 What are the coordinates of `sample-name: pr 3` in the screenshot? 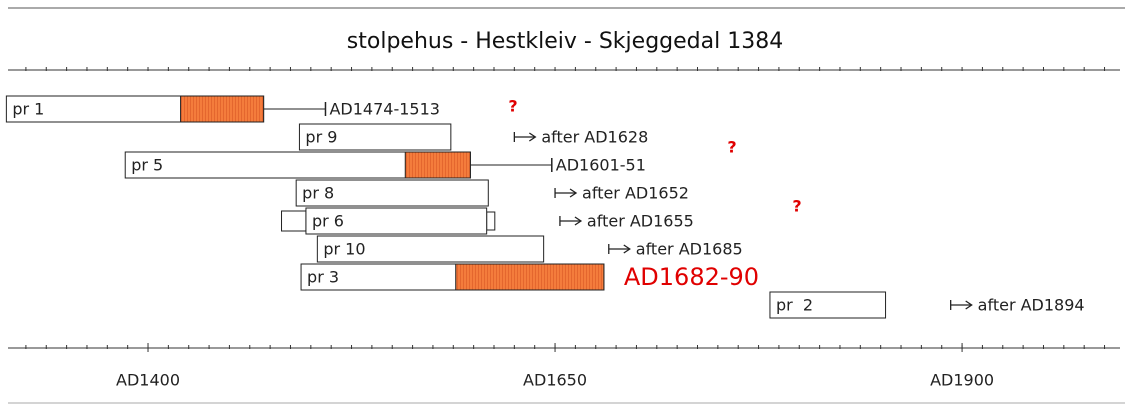 It's located at (323, 277).